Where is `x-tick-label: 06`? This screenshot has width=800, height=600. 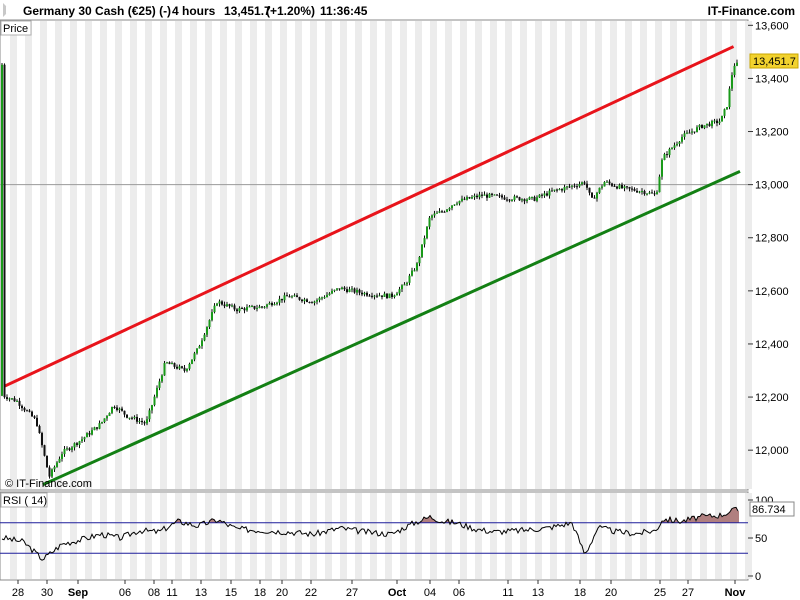
x-tick-label: 06 is located at coordinates (125, 593).